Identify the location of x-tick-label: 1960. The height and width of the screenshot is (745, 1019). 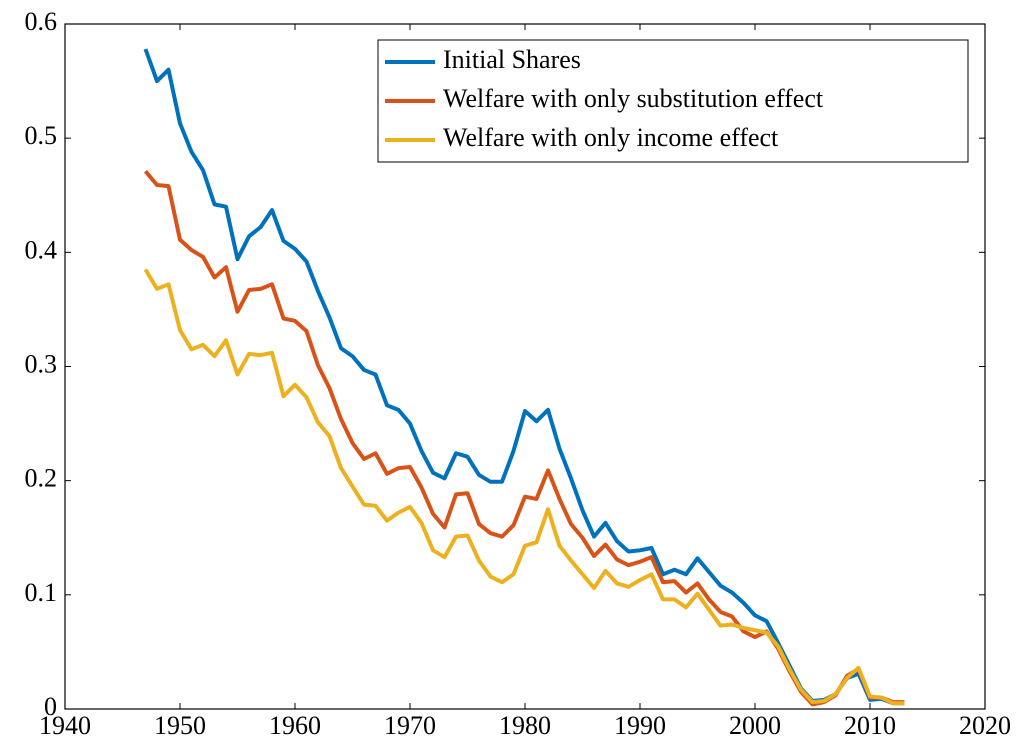
(295, 725).